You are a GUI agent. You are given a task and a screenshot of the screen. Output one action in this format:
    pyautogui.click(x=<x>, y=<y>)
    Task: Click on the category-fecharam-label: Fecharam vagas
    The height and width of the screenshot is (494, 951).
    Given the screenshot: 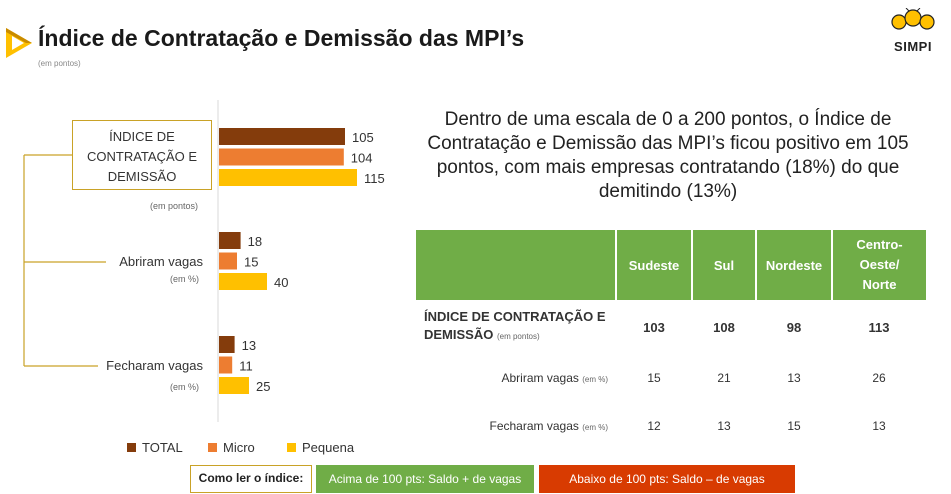 What is the action you would take?
    pyautogui.click(x=154, y=365)
    